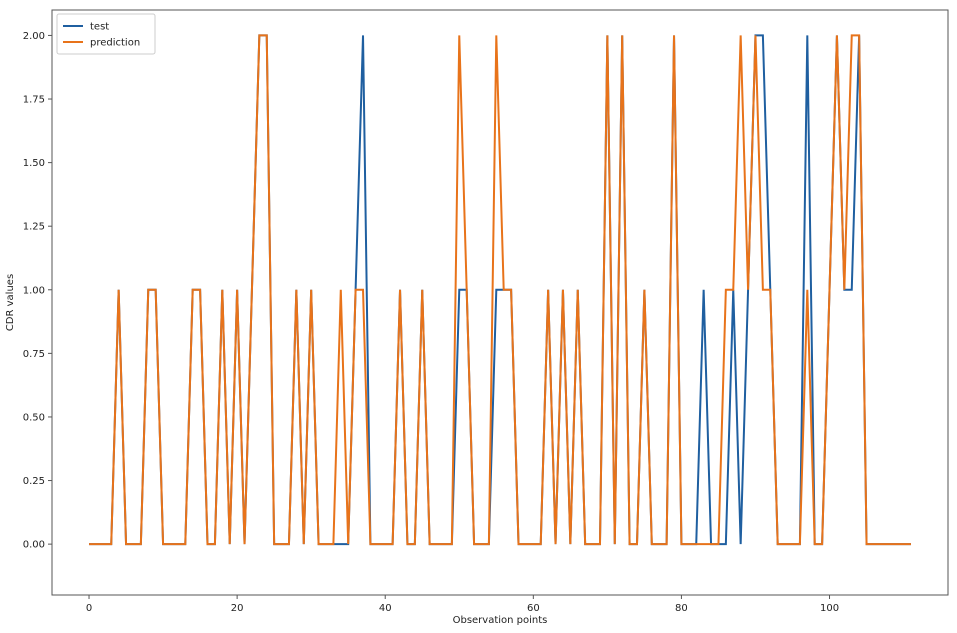 The image size is (957, 633). I want to click on y-axis-title: CDR values, so click(10, 302).